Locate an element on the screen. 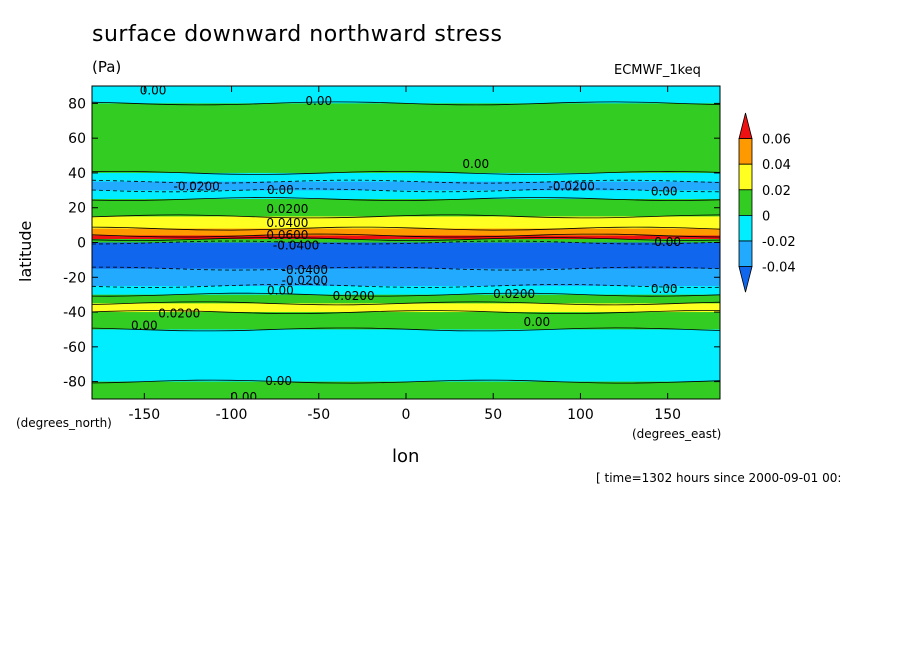 The image size is (904, 654). chart-units: (Pa) is located at coordinates (107, 67).